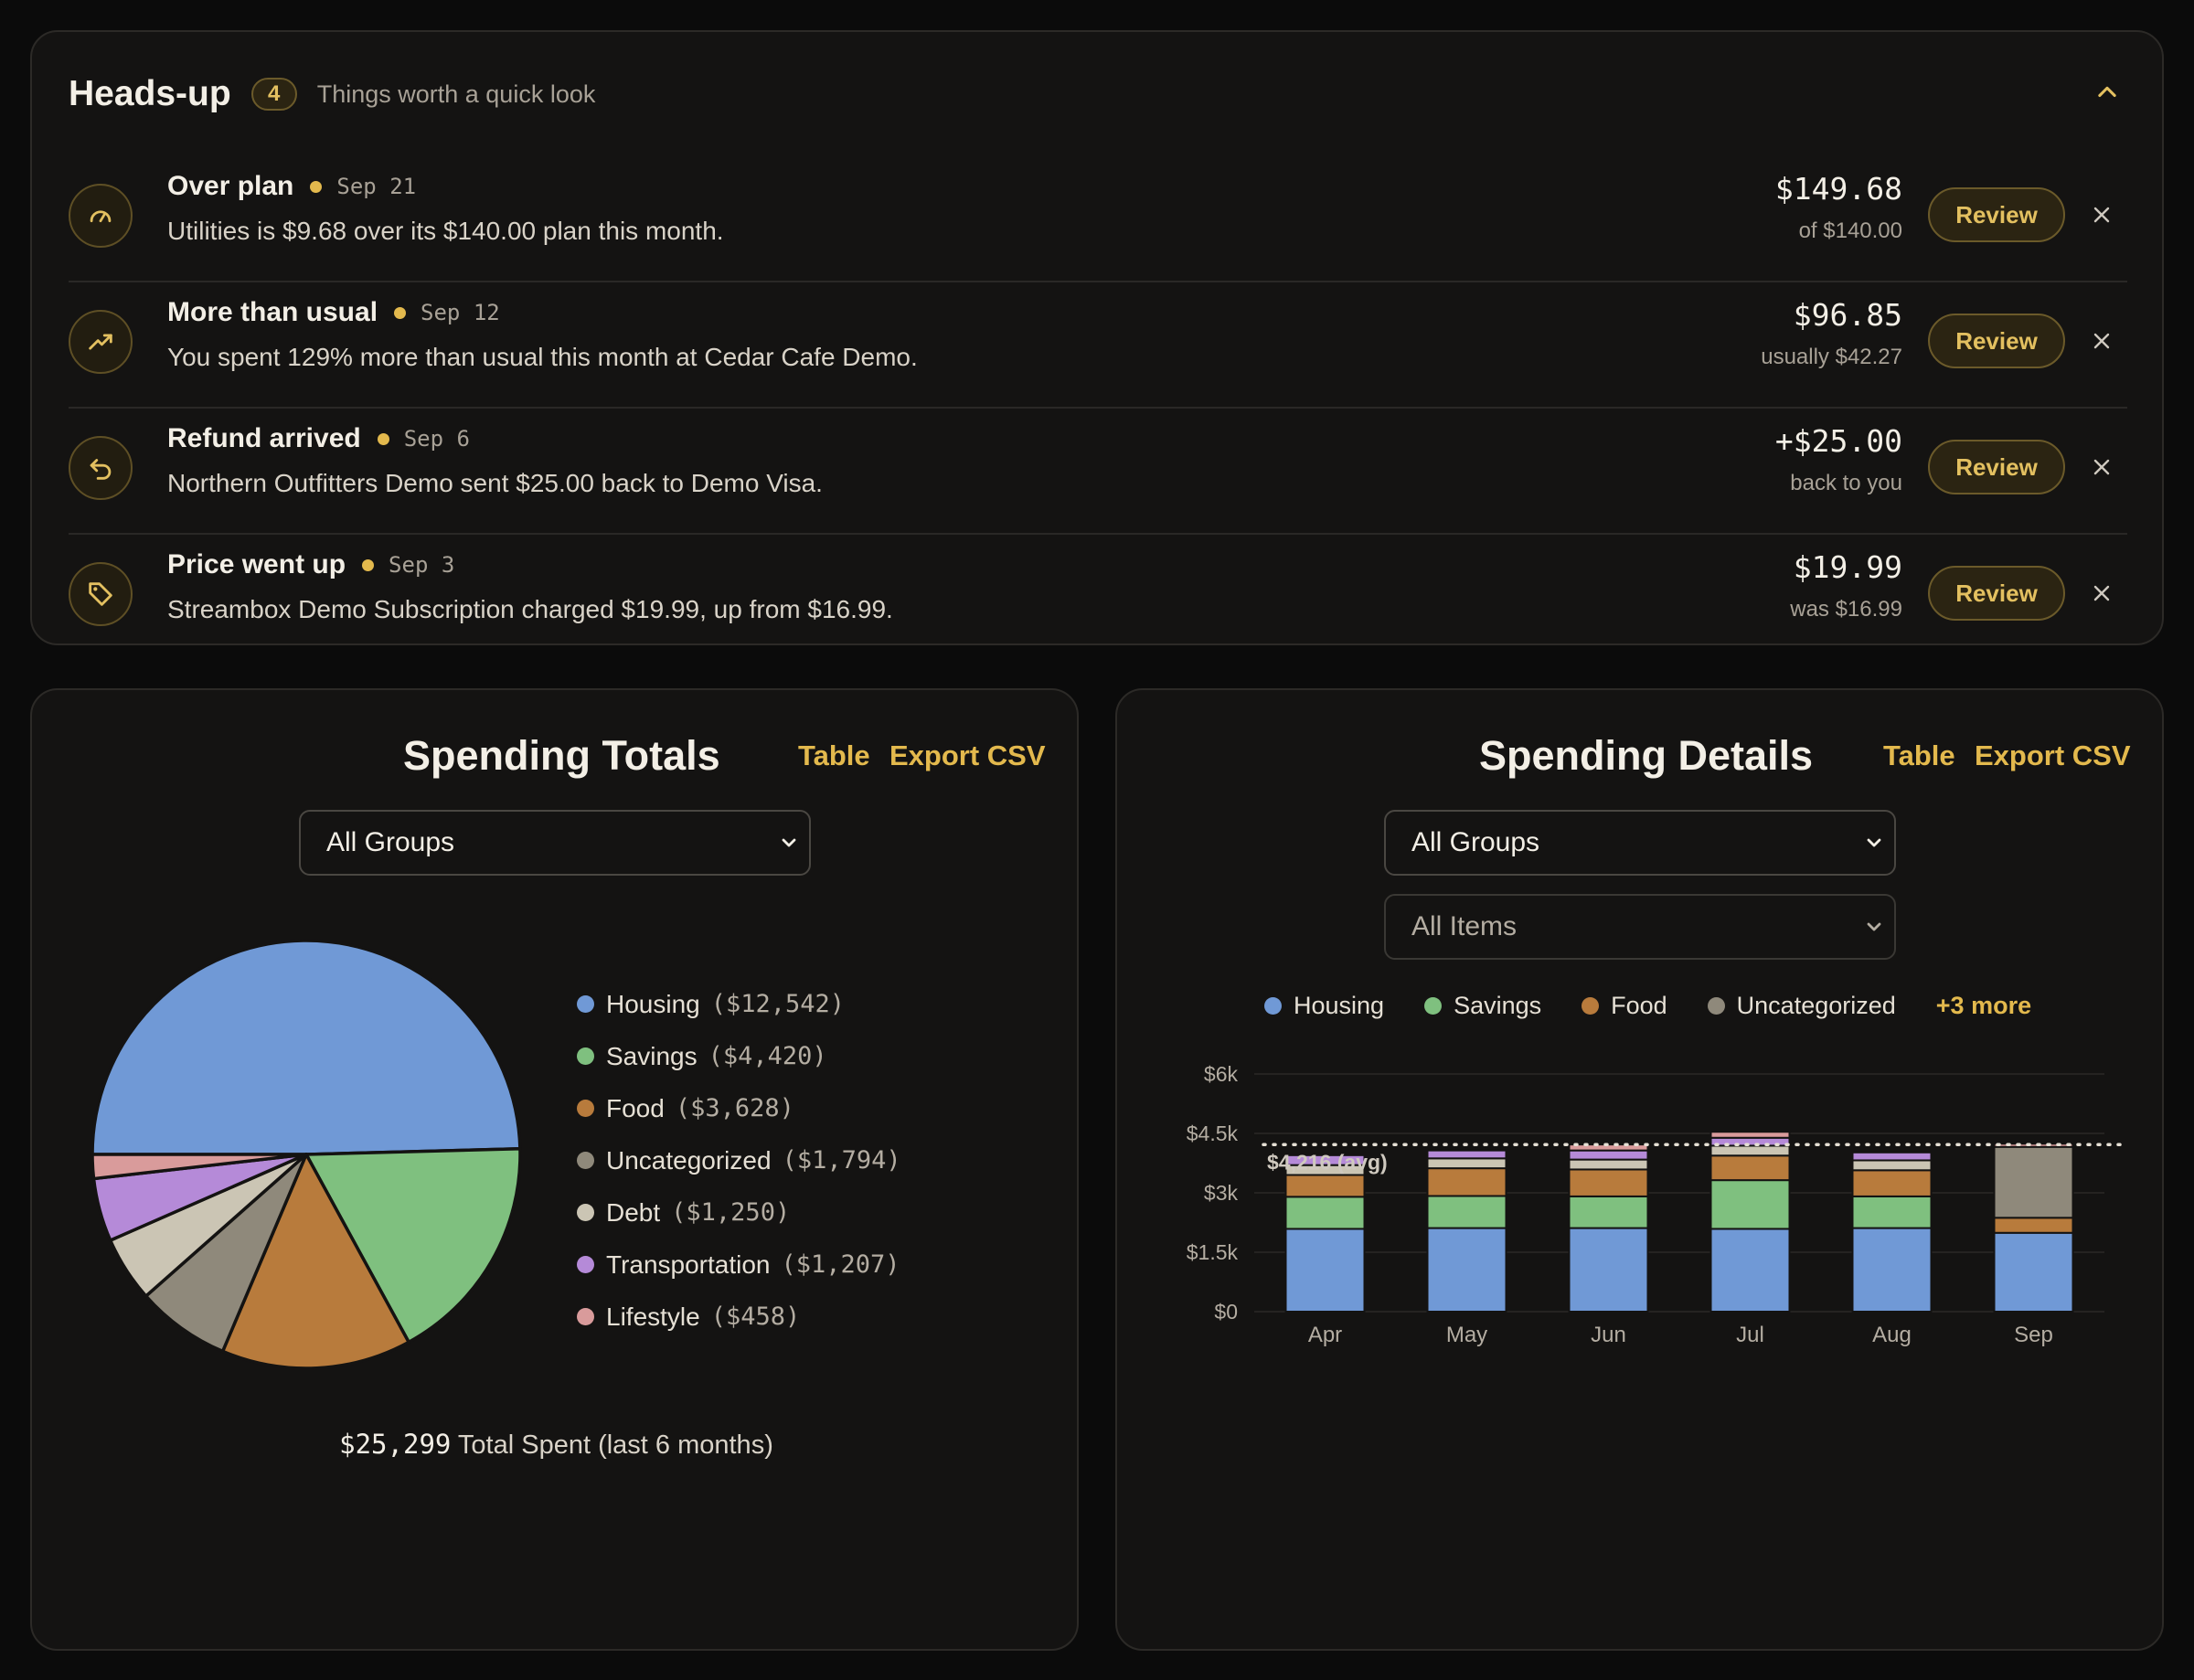 Image resolution: width=2194 pixels, height=1680 pixels. What do you see at coordinates (1325, 1186) in the screenshot?
I see `bar-segment-food-apr` at bounding box center [1325, 1186].